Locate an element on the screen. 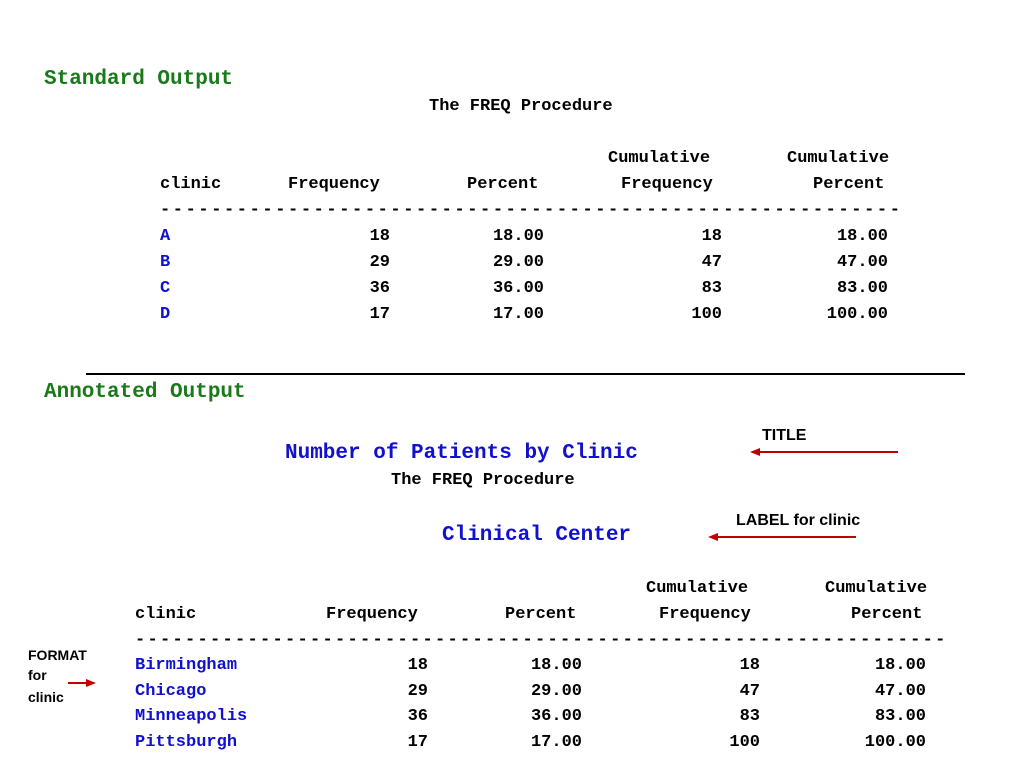  standard-row-cum-frequency: 47 is located at coordinates (711, 262).